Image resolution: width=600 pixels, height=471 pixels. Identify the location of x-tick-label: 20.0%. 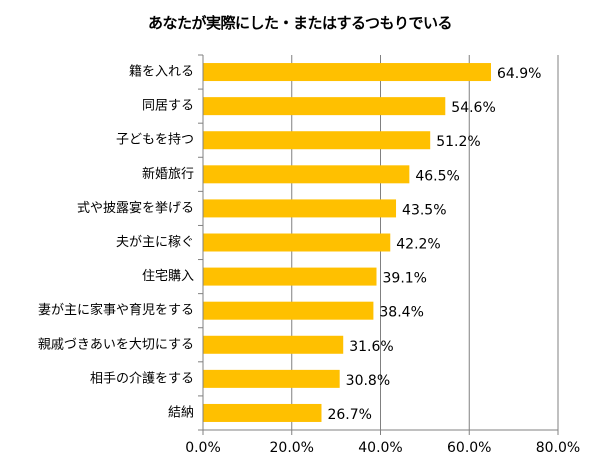
(292, 448).